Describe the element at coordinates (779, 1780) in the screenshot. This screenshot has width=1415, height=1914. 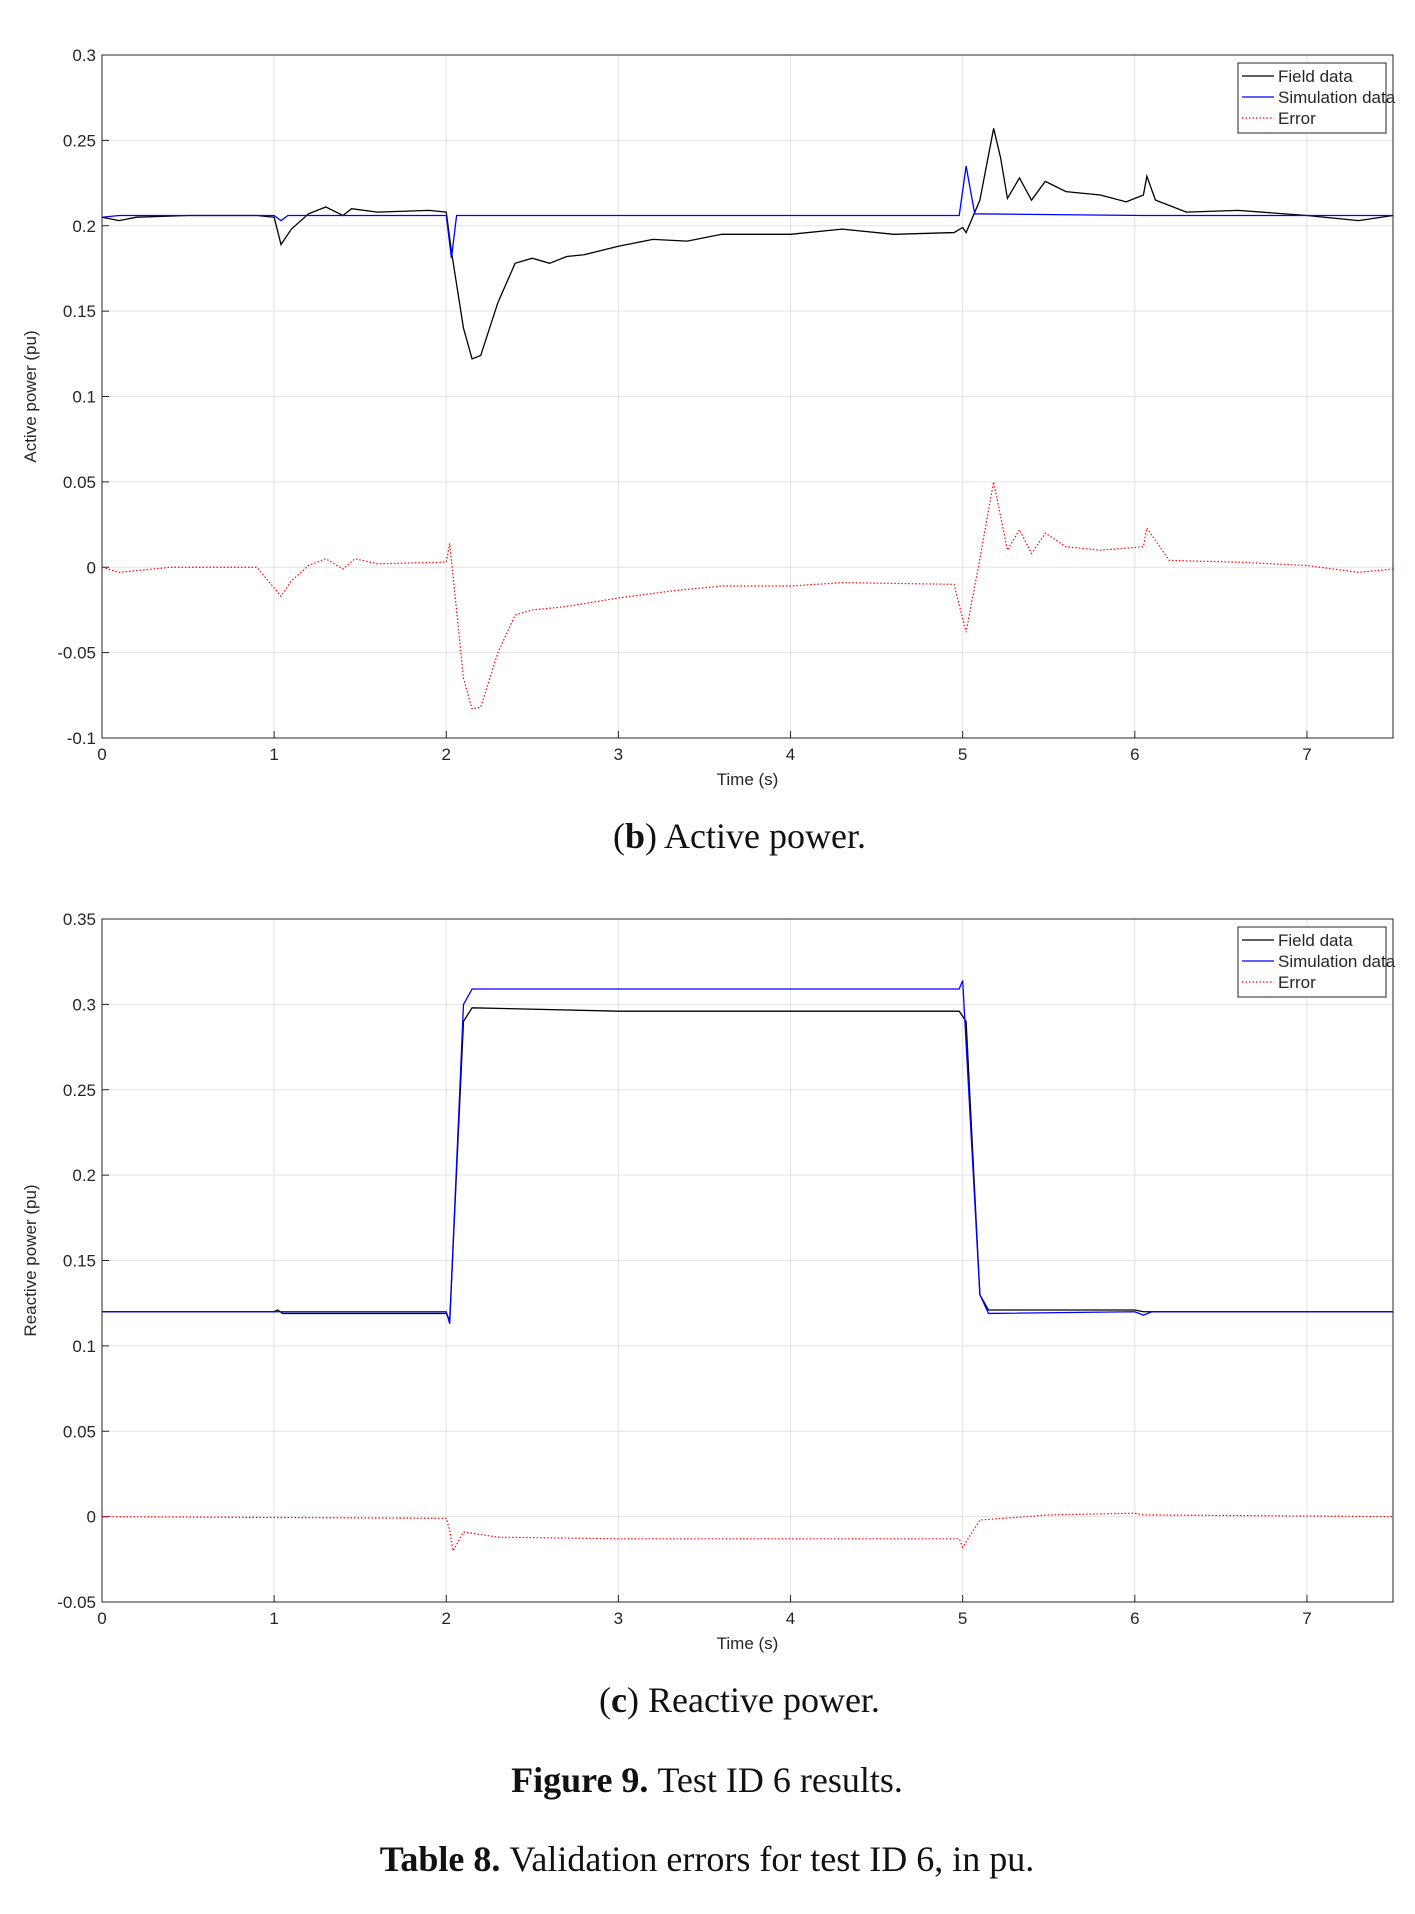
I see `figure-caption-text: Test ID 6 results.` at that location.